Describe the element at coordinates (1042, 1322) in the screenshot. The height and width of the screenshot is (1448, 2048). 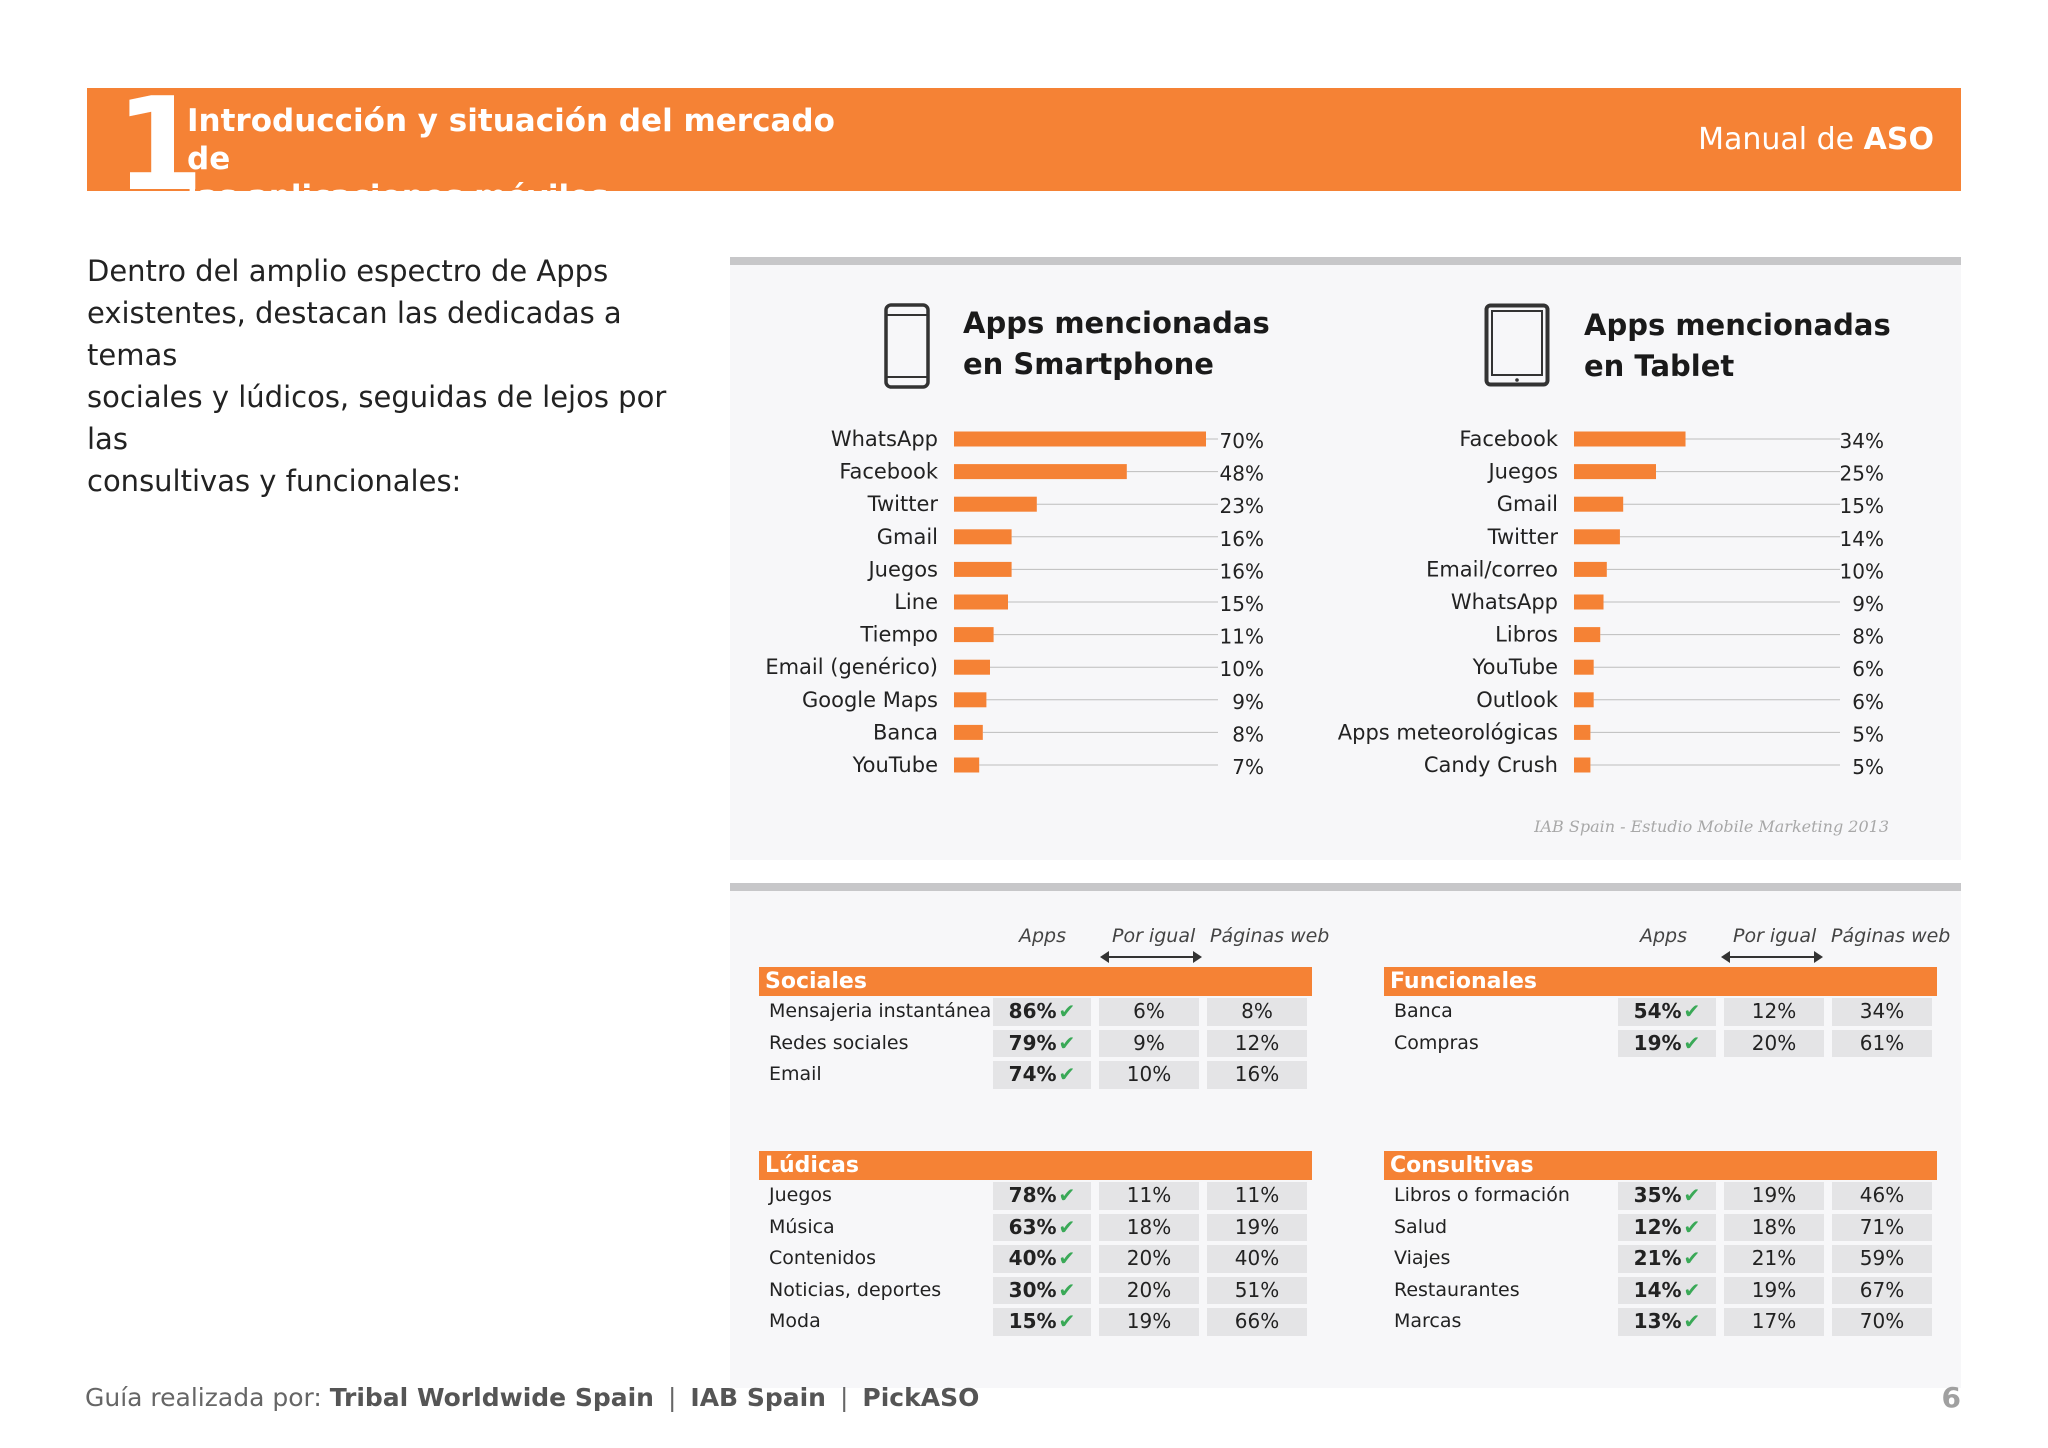
I see `apps-cell: 15% ✔` at that location.